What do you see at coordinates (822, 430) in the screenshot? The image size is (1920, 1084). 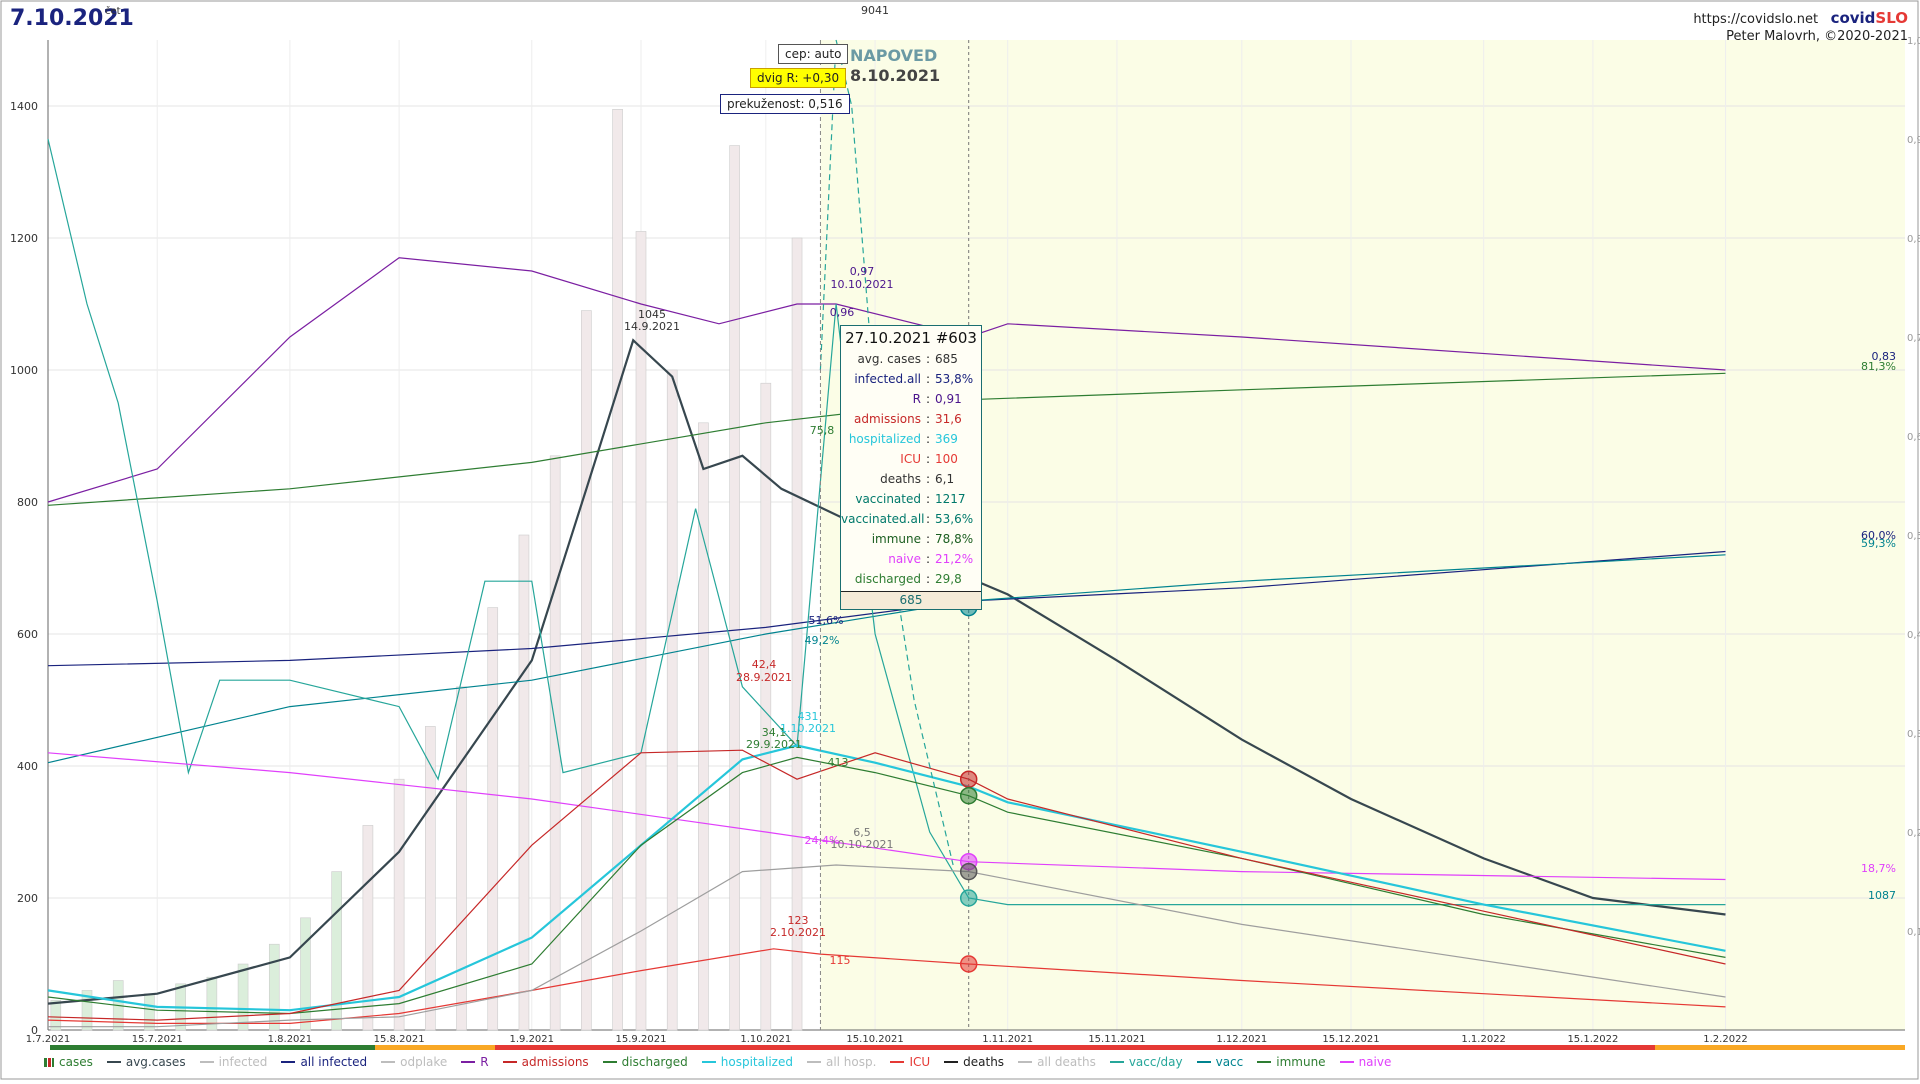 I see `chart-annotation: 75,8` at bounding box center [822, 430].